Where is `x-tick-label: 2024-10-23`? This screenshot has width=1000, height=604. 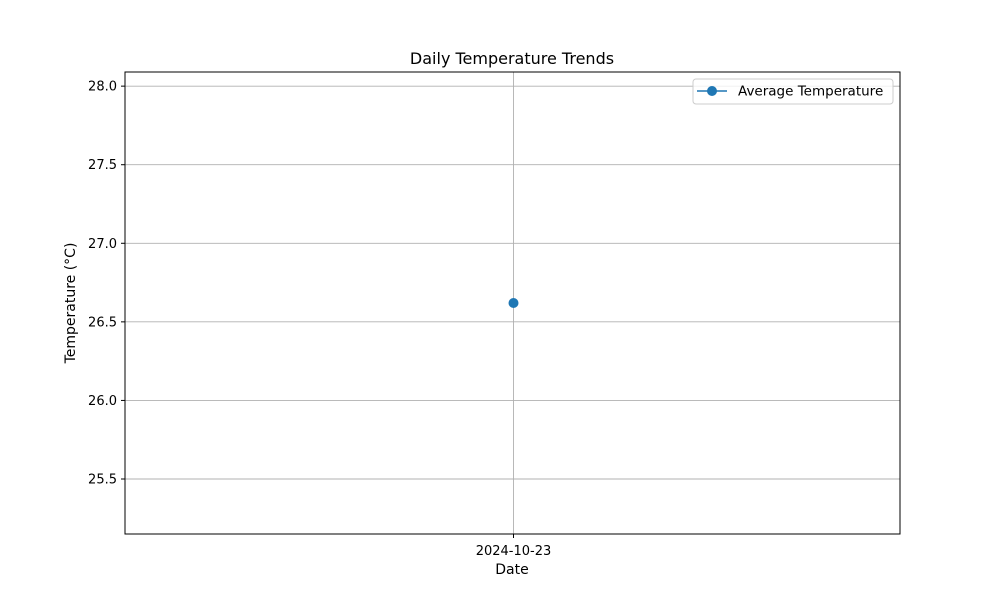
x-tick-label: 2024-10-23 is located at coordinates (514, 551).